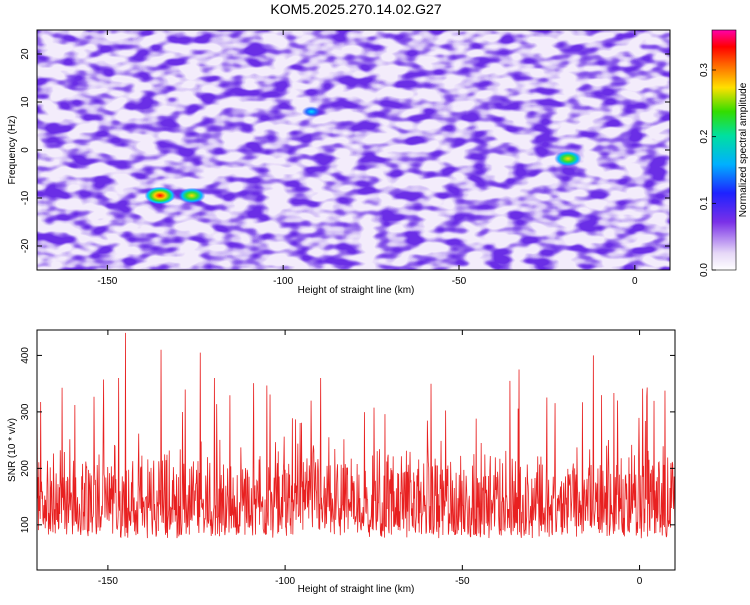 The height and width of the screenshot is (605, 750). Describe the element at coordinates (107, 281) in the screenshot. I see `heatmap-x-tick-label: -150` at that location.